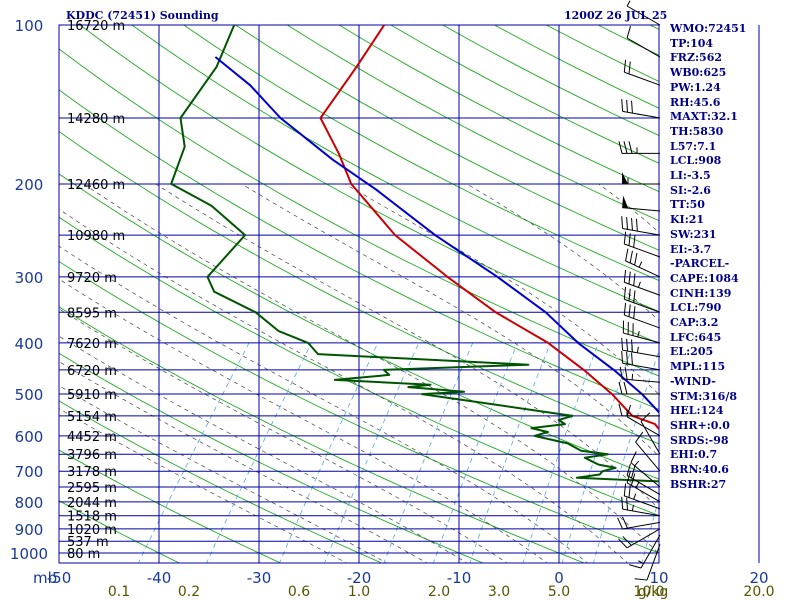 Image resolution: width=800 pixels, height=600 pixels. Describe the element at coordinates (29, 395) in the screenshot. I see `pressure-tick-label: 500` at that location.